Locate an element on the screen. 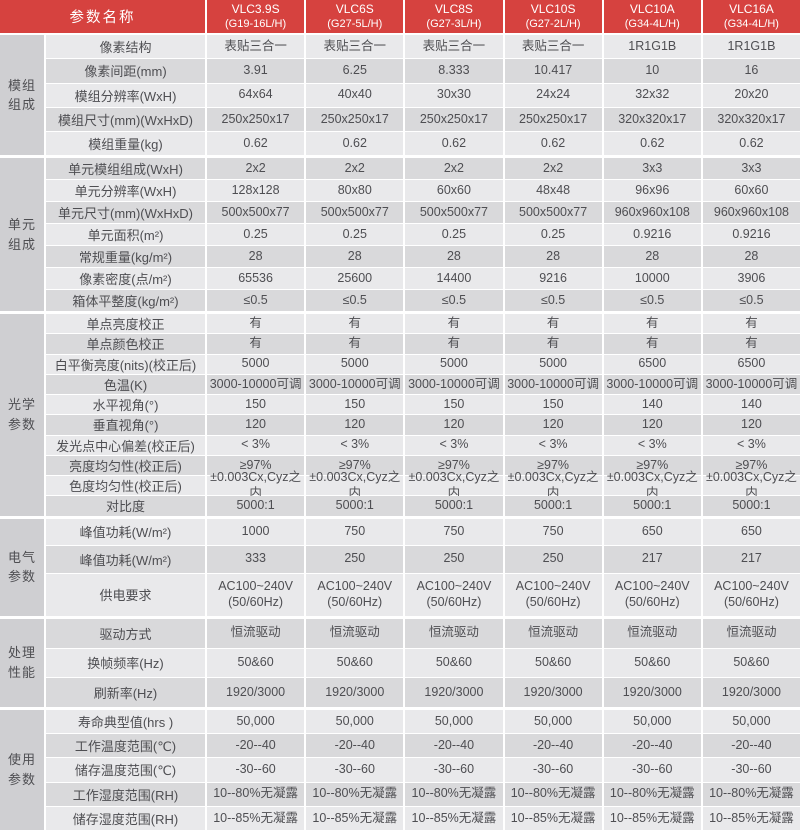 This screenshot has height=830, width=800. param-label: 单元面积(m²) is located at coordinates (125, 235).